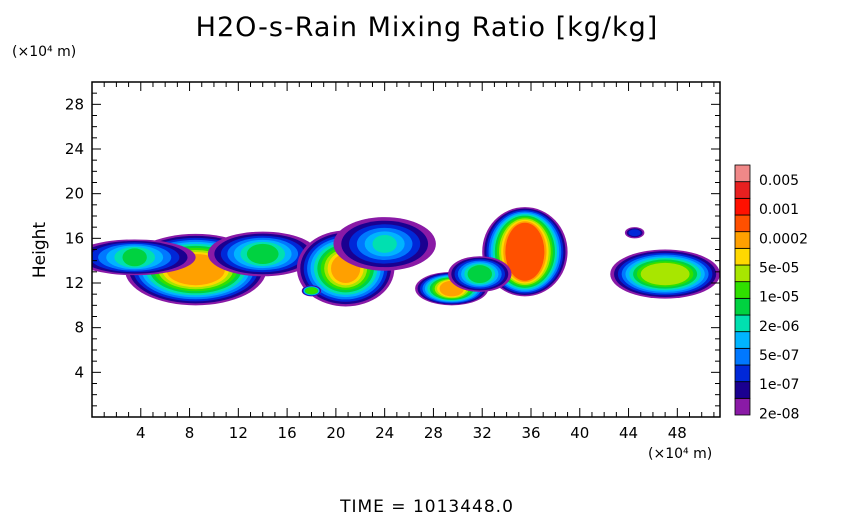 The width and height of the screenshot is (854, 519). What do you see at coordinates (141, 433) in the screenshot?
I see `x-tick-label: 4` at bounding box center [141, 433].